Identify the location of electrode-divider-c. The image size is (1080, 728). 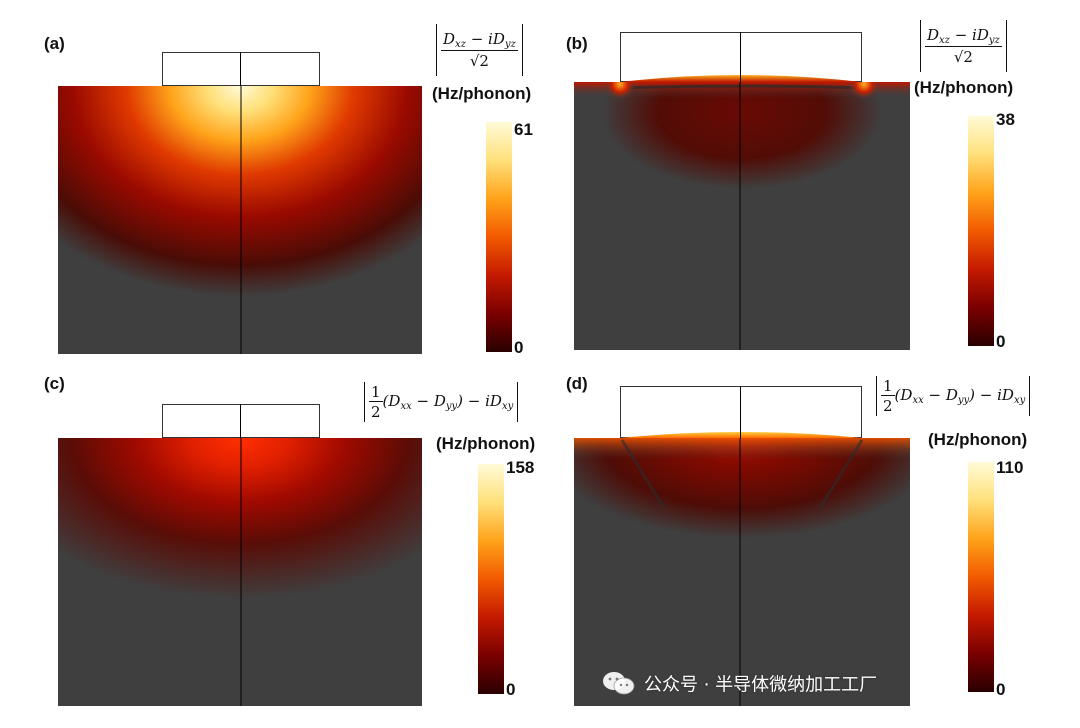
(240, 421).